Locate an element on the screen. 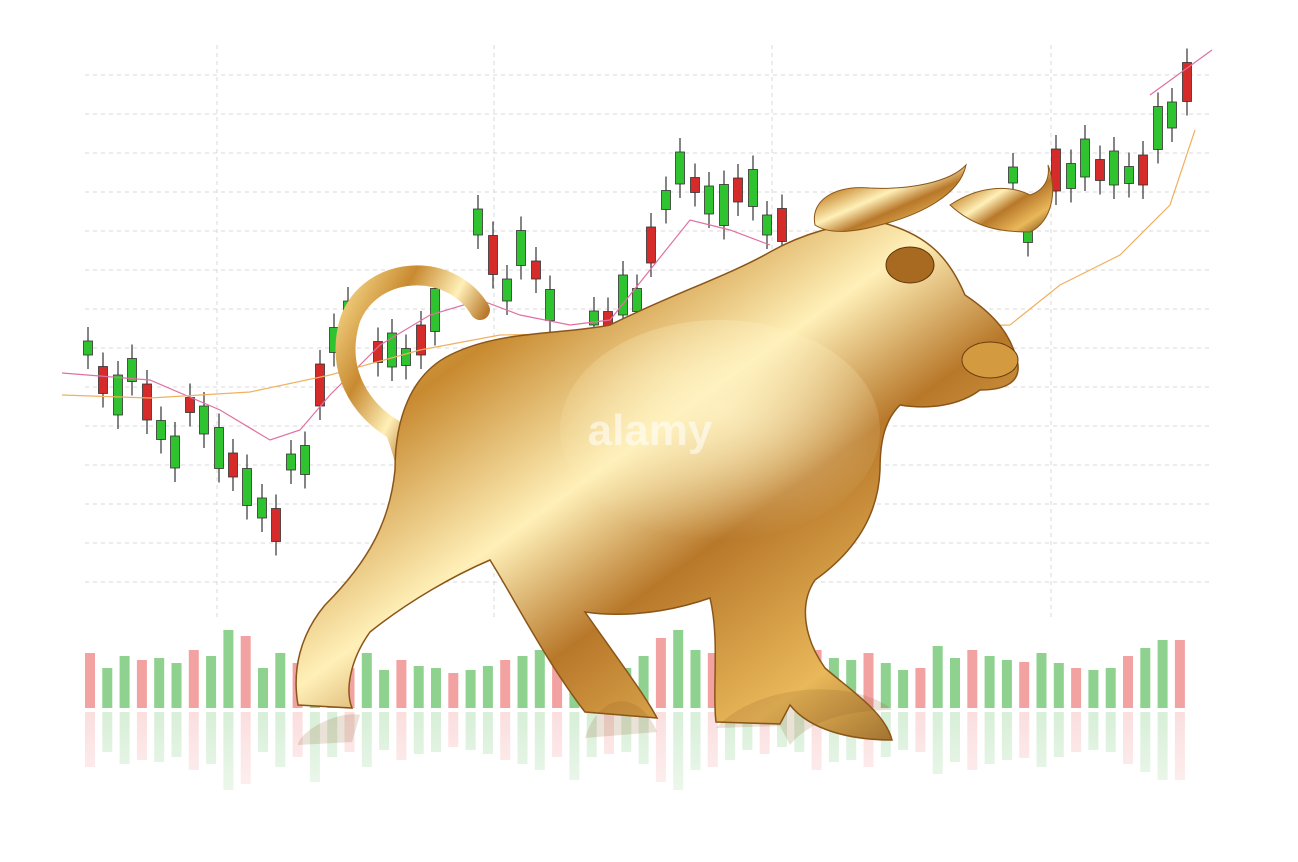  bull-reflection is located at coordinates (595, 717).